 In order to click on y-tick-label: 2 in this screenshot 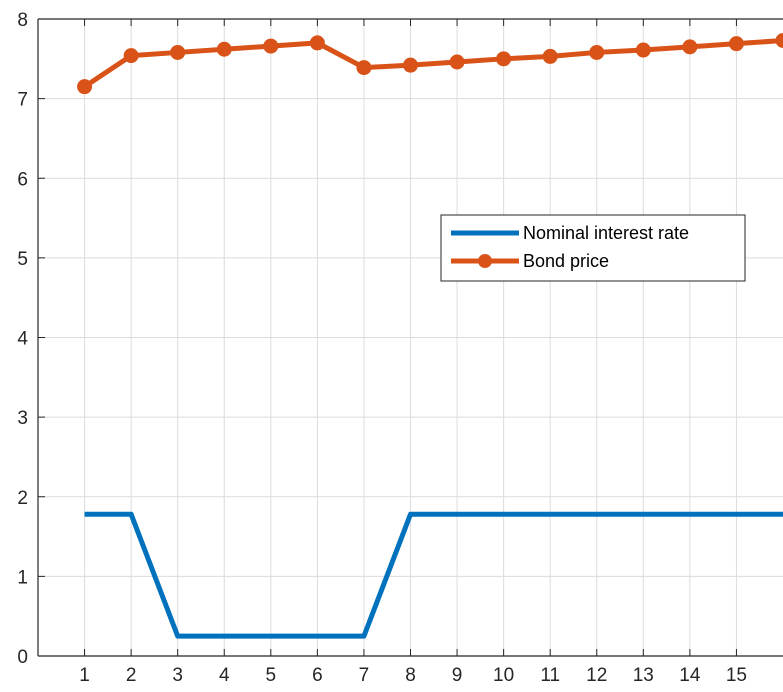, I will do `click(22, 498)`.